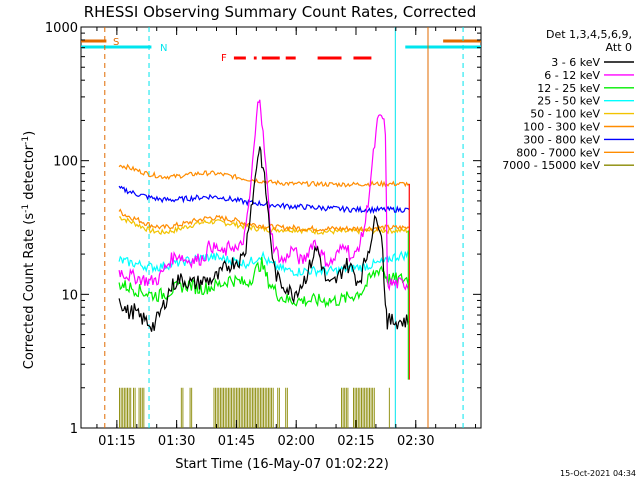 This screenshot has height=480, width=640. I want to click on x-tick-label: 01:30, so click(176, 441).